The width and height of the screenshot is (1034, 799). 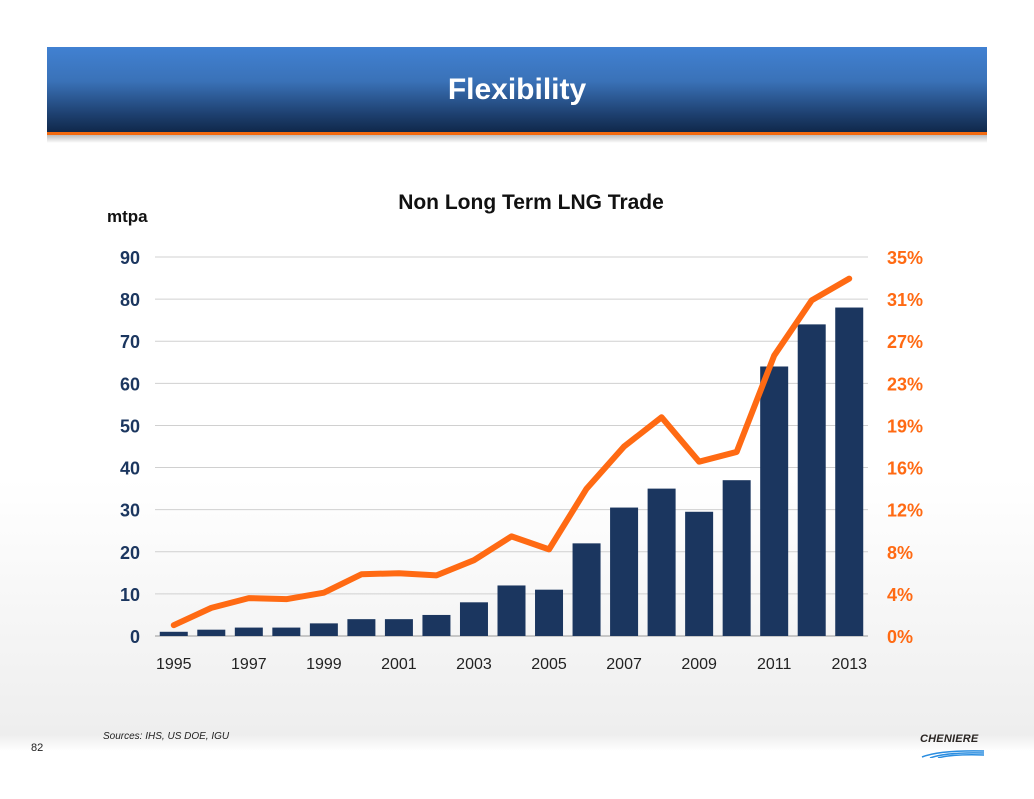 I want to click on line-point-1996, so click(x=211, y=607).